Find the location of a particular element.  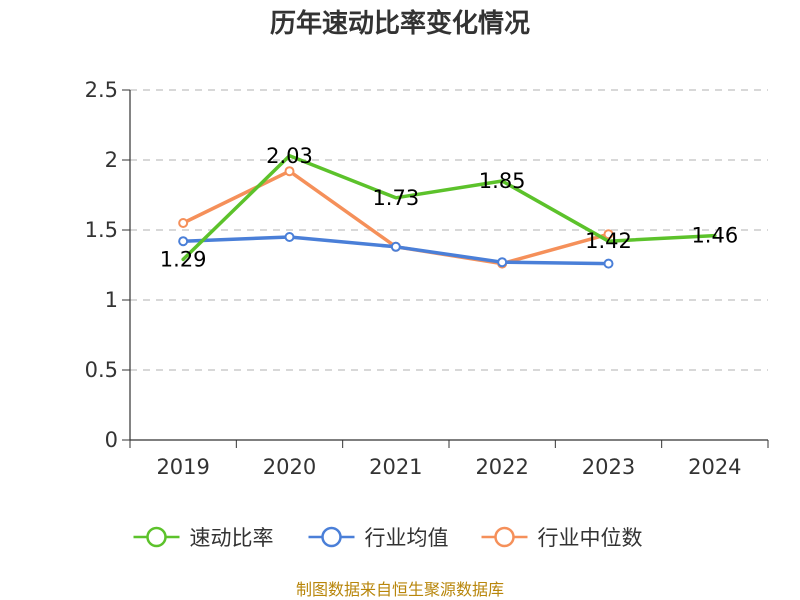

legend-item-行业均值: 行业均值 is located at coordinates (378, 538).